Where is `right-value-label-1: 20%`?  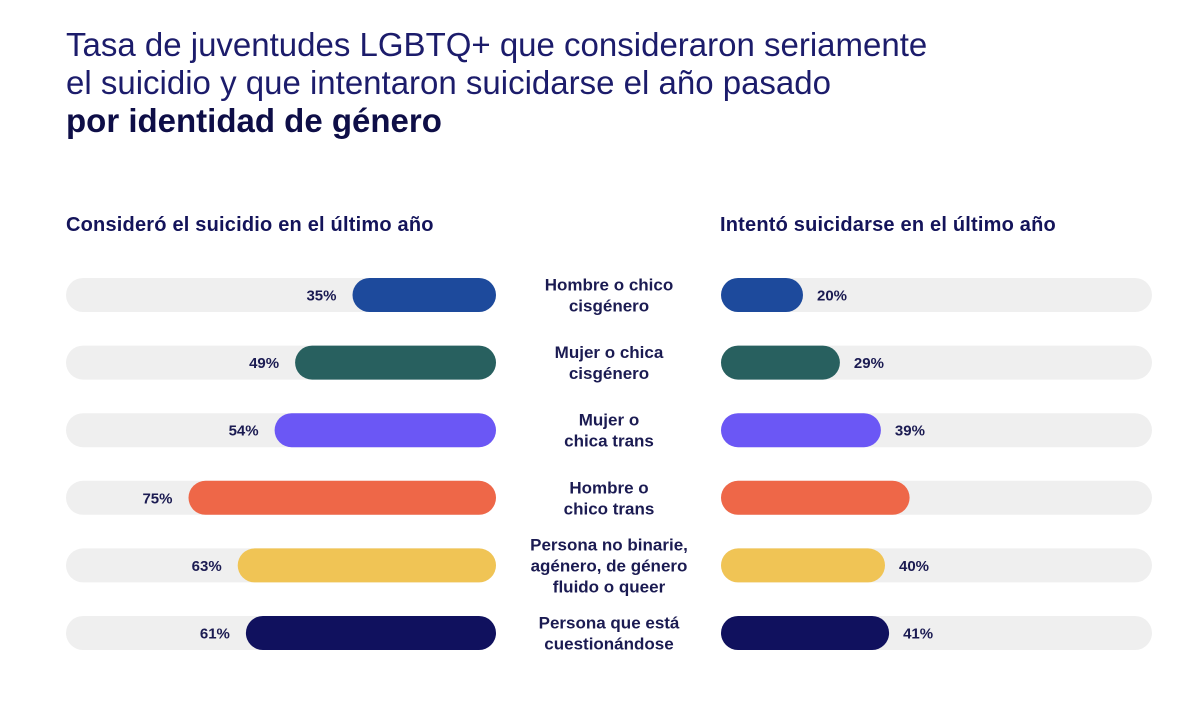
right-value-label-1: 20% is located at coordinates (832, 296).